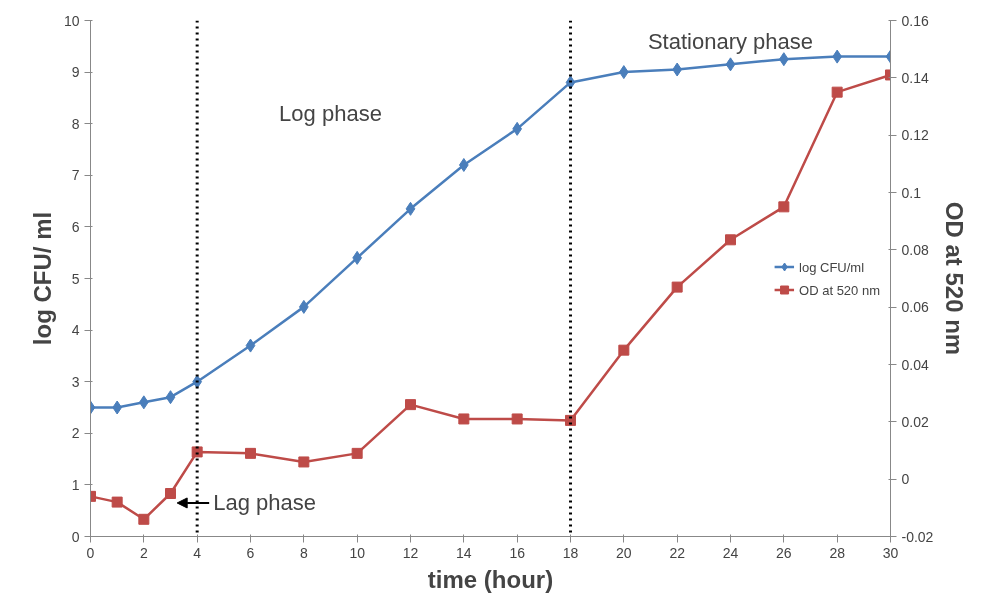 This screenshot has height=608, width=1002. What do you see at coordinates (75, 175) in the screenshot?
I see `y-tick-label: 7` at bounding box center [75, 175].